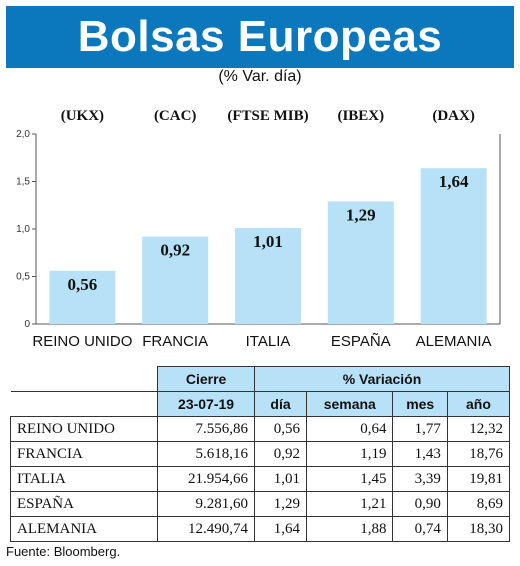  What do you see at coordinates (454, 341) in the screenshot?
I see `category-label: ALEMANIA` at bounding box center [454, 341].